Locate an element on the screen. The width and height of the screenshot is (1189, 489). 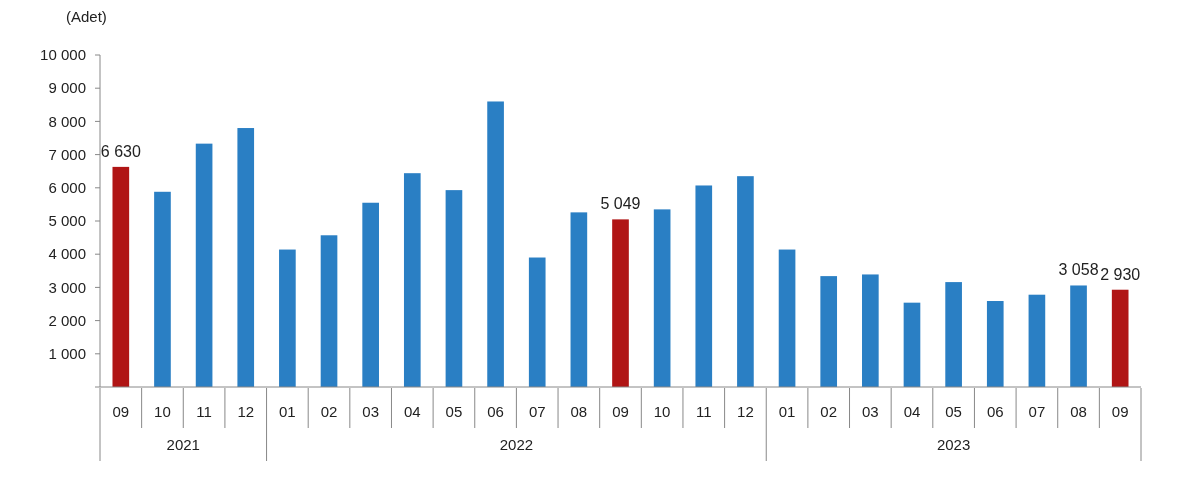
y-tick-label: 4 000 is located at coordinates (67, 254).